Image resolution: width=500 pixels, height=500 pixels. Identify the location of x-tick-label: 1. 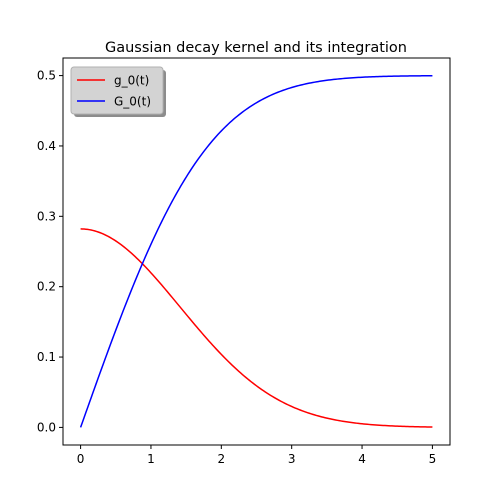
(151, 459).